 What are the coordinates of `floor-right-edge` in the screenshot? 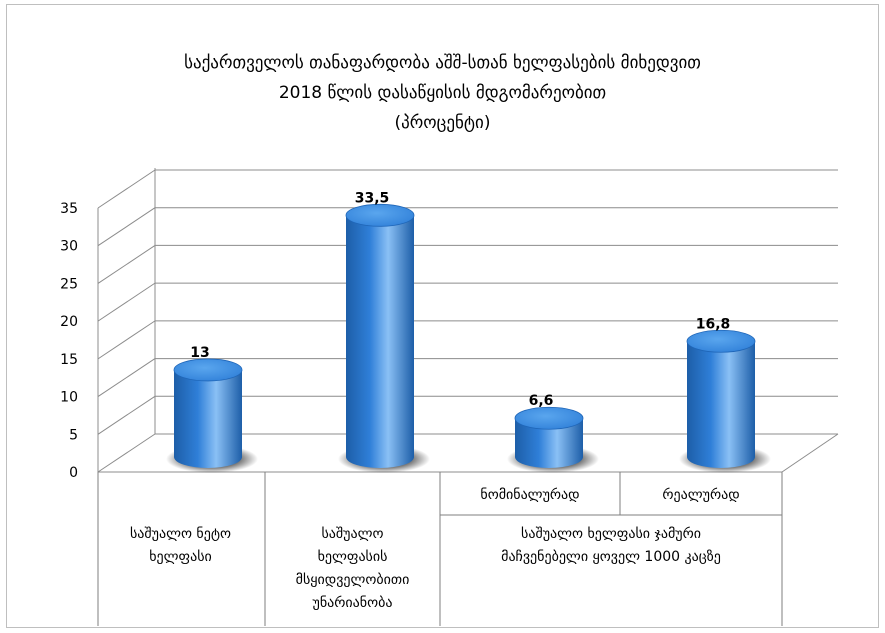 It's located at (810, 453).